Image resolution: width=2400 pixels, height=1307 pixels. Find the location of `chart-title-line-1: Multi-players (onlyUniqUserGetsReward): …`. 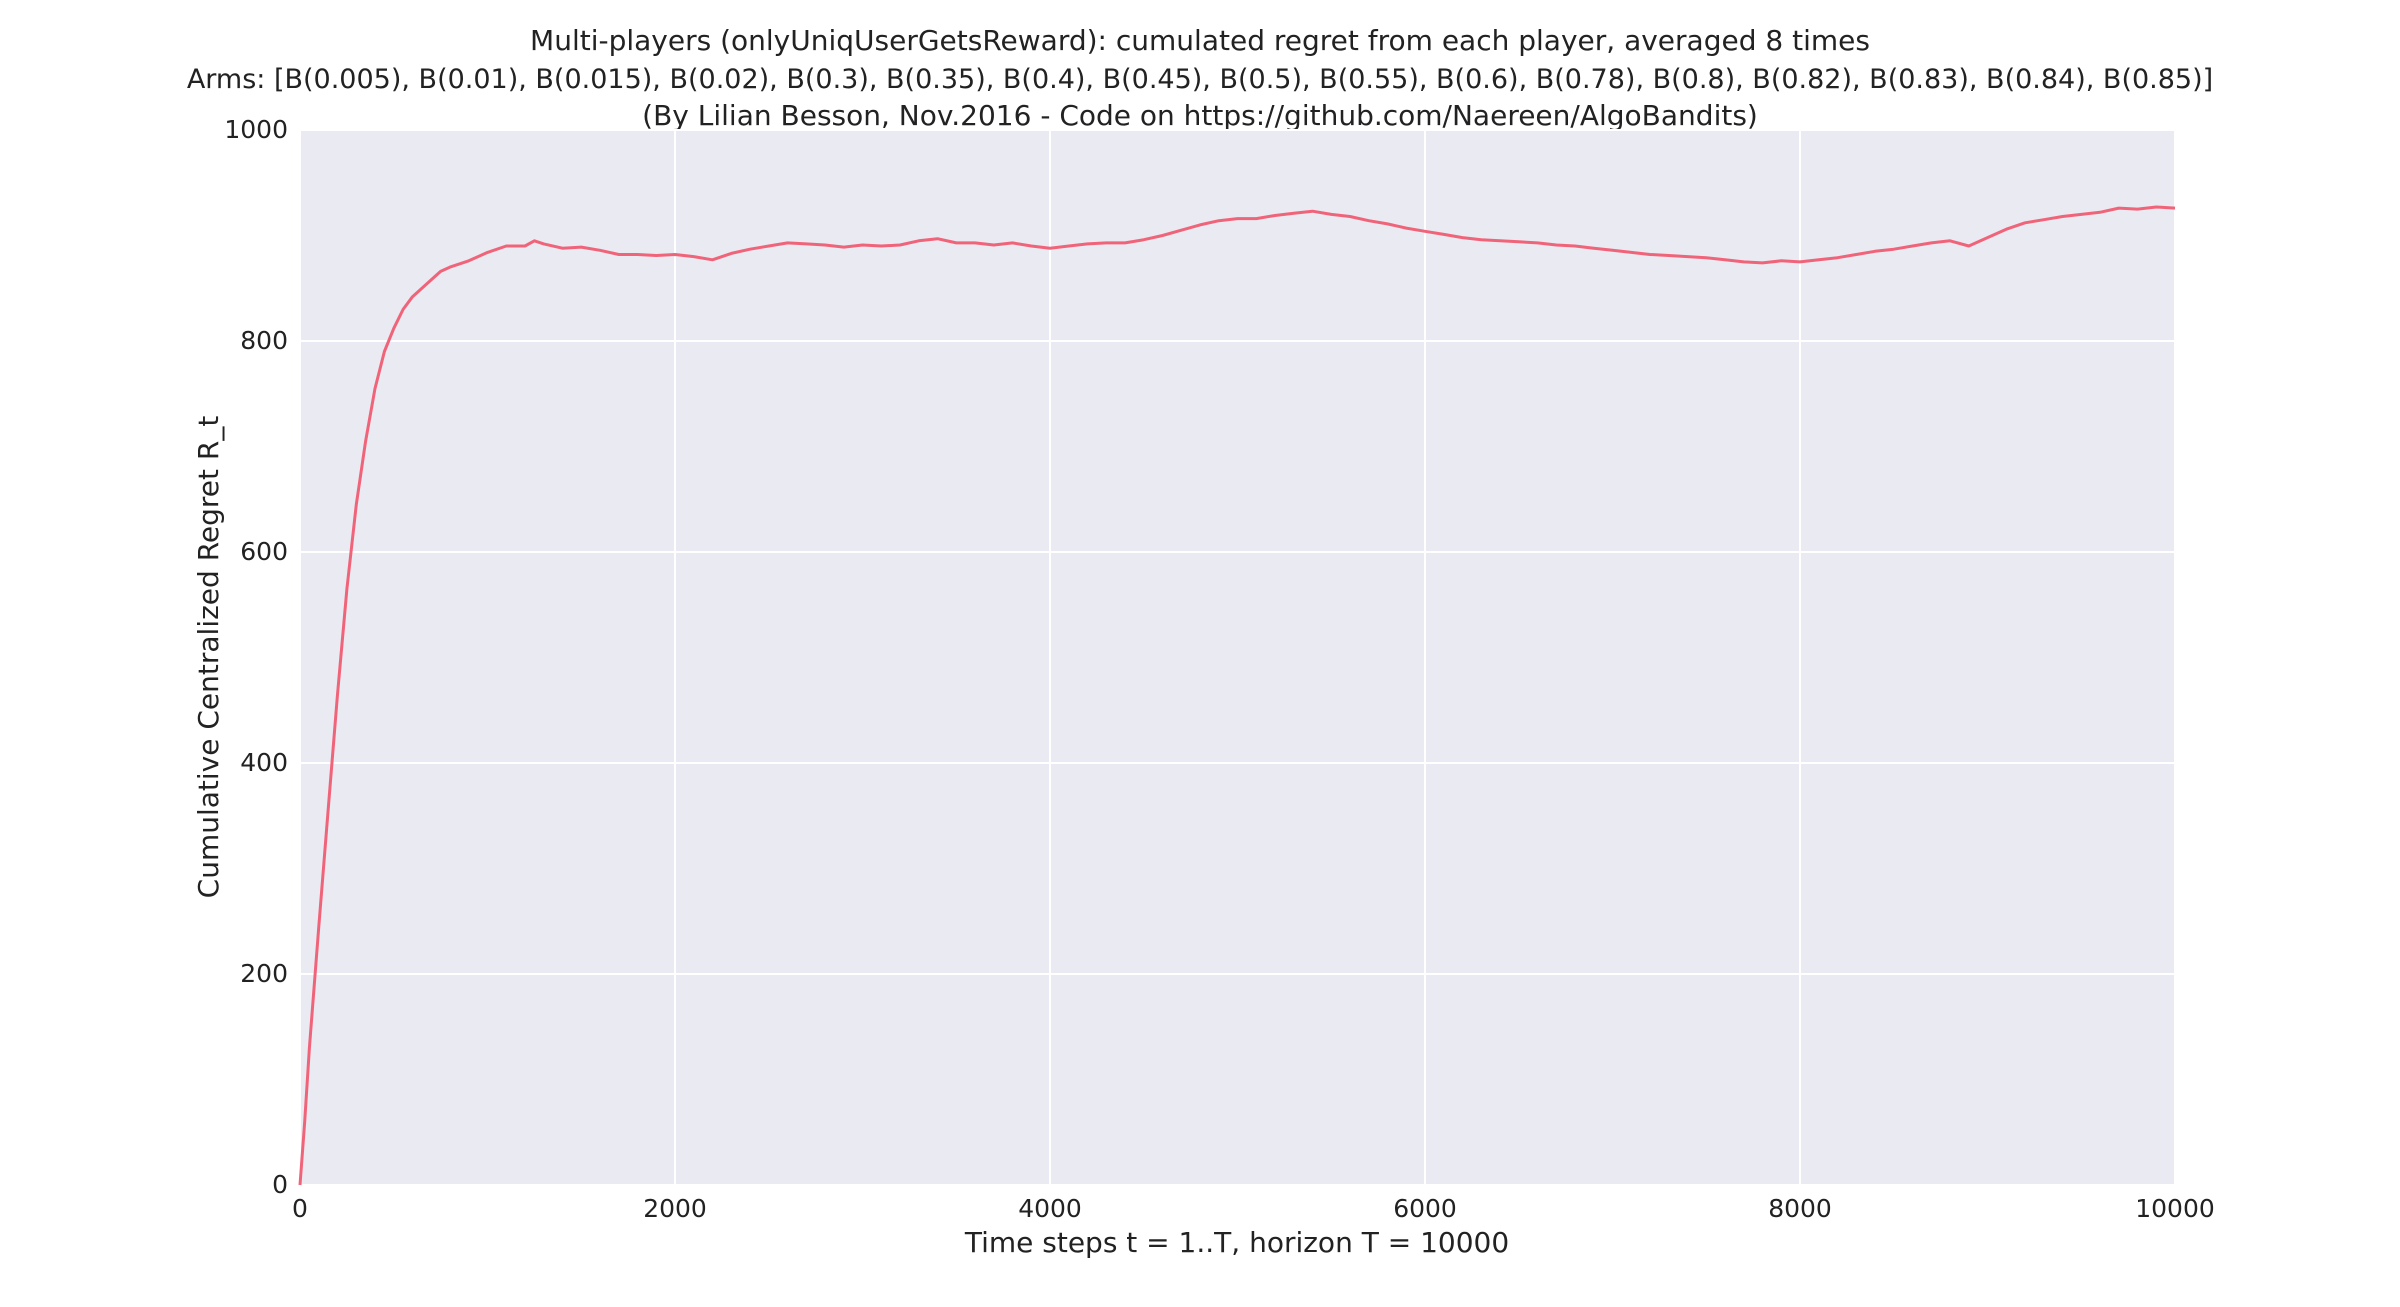

chart-title-line-1: Multi-players (onlyUniqUserGetsReward): … is located at coordinates (1200, 40).